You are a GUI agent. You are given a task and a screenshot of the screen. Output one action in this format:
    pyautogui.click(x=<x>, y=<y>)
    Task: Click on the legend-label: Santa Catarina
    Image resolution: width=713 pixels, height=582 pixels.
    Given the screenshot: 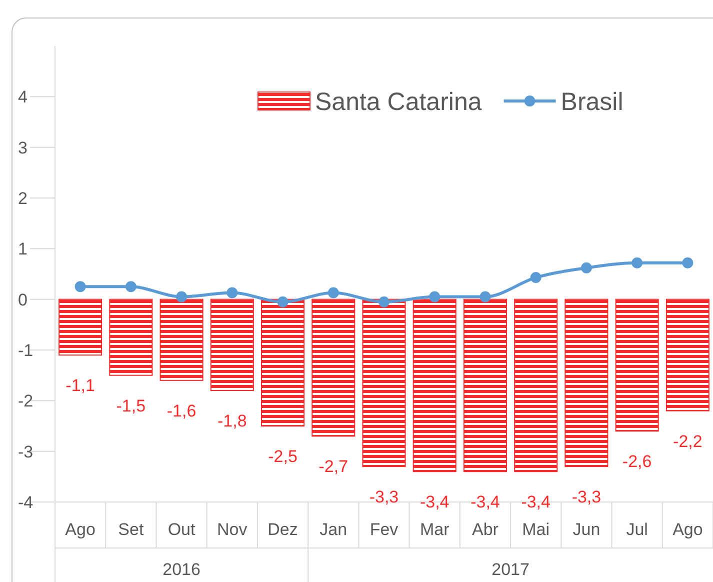 What is the action you would take?
    pyautogui.click(x=398, y=102)
    